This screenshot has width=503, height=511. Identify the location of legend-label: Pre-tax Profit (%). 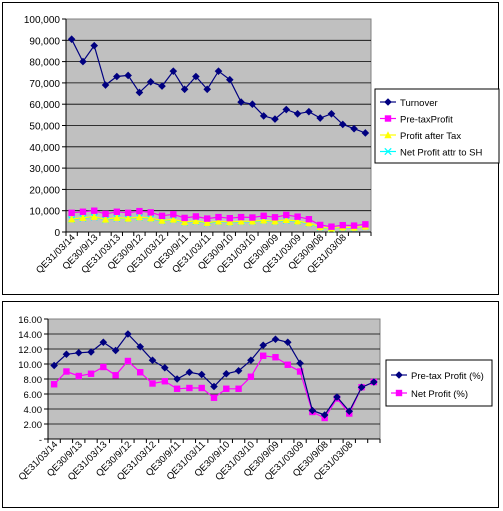
(447, 376).